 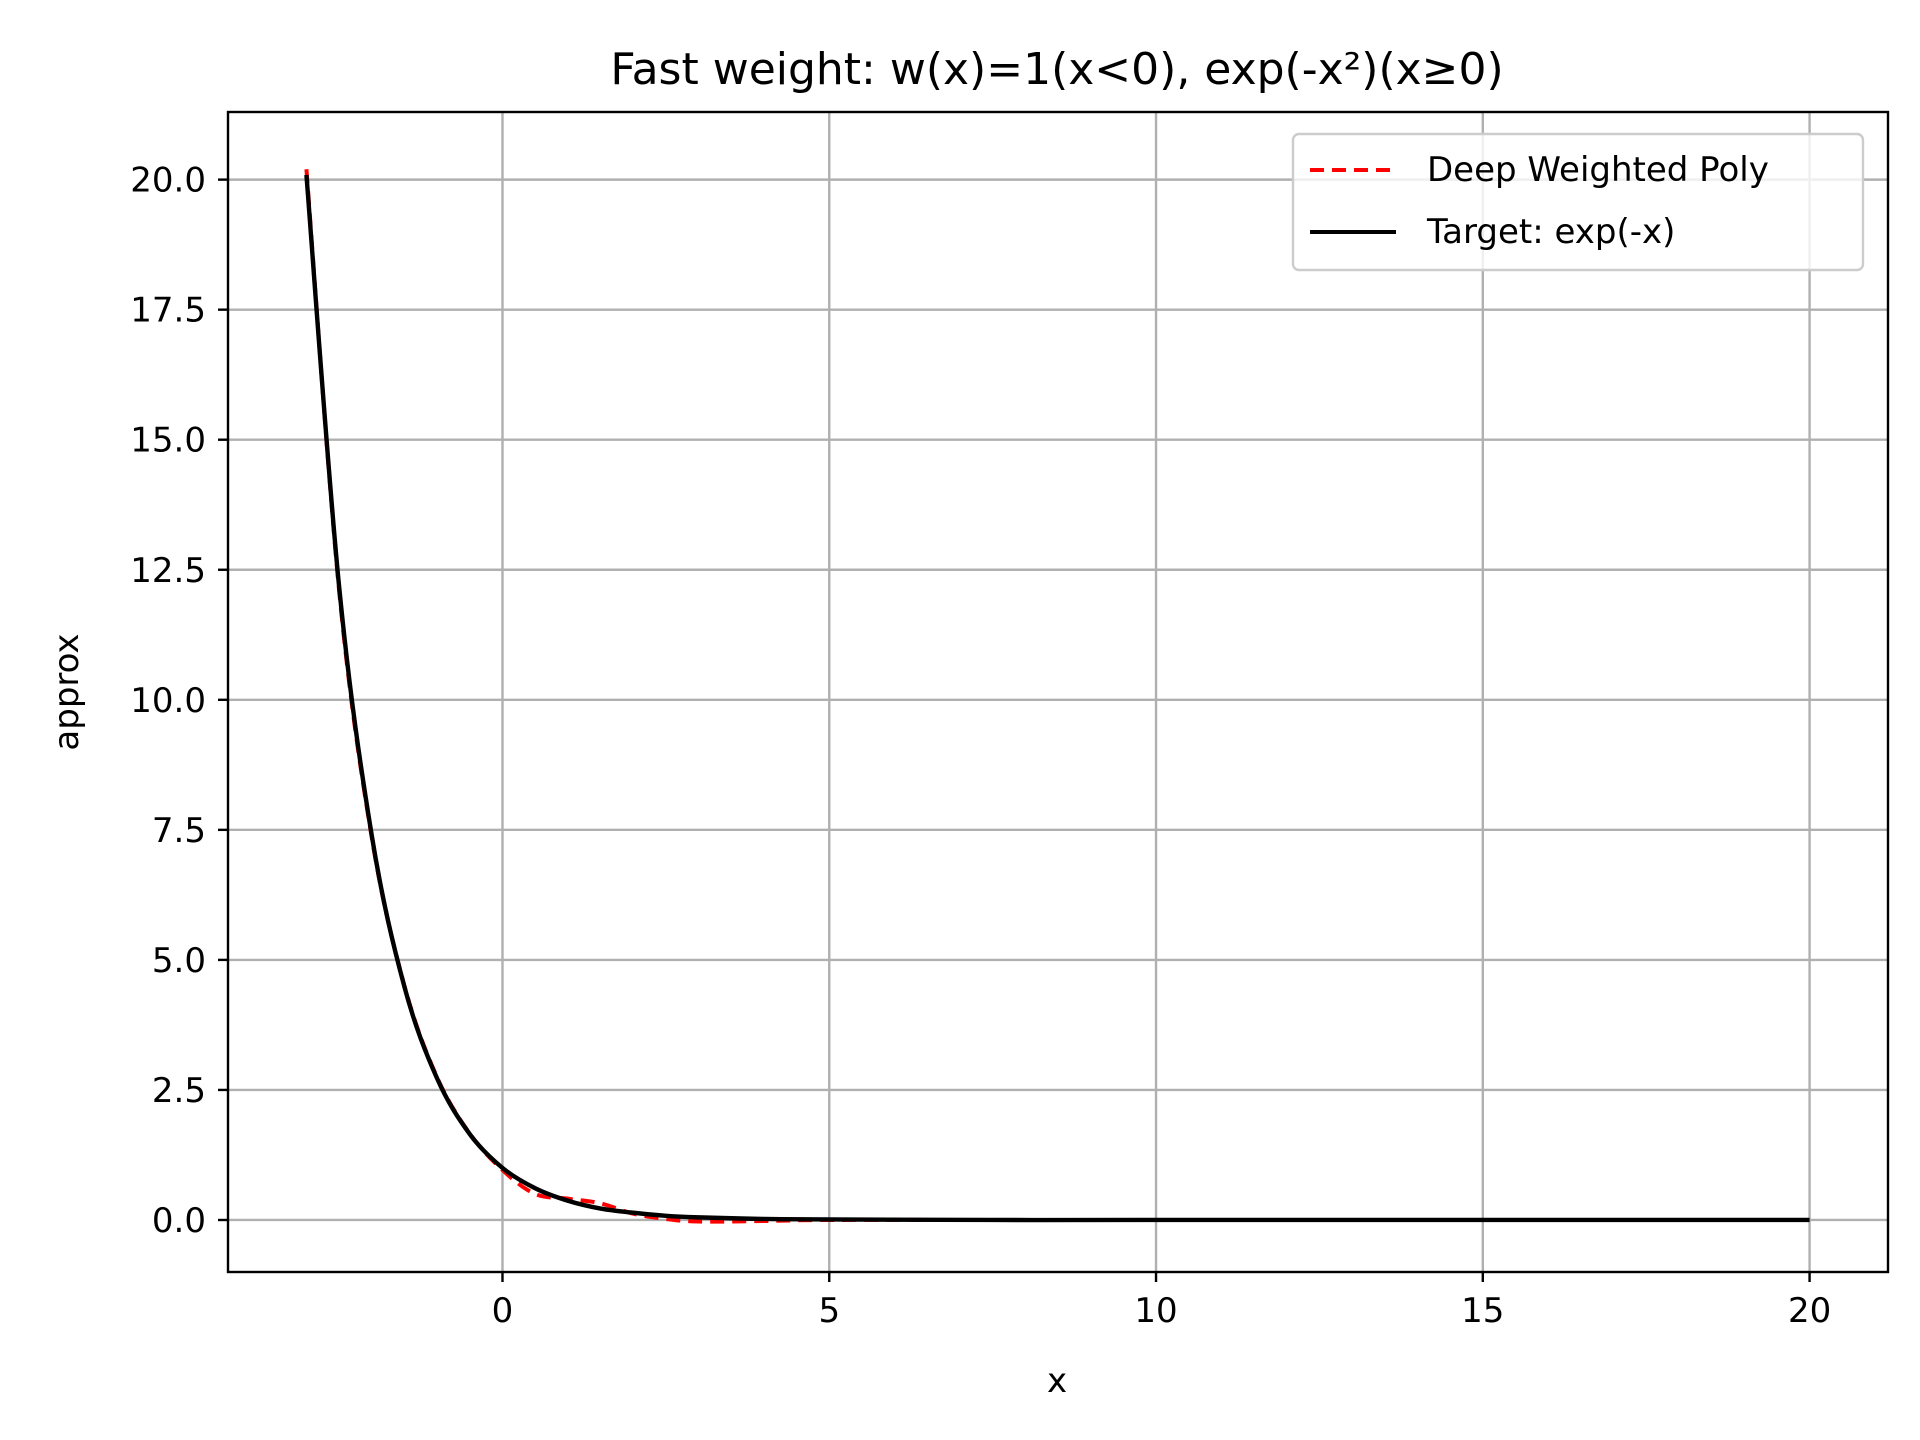 I want to click on chart-title: Fast weight: w(x)=1(x<0), exp(-x²)(x≥0), so click(x=1056, y=69).